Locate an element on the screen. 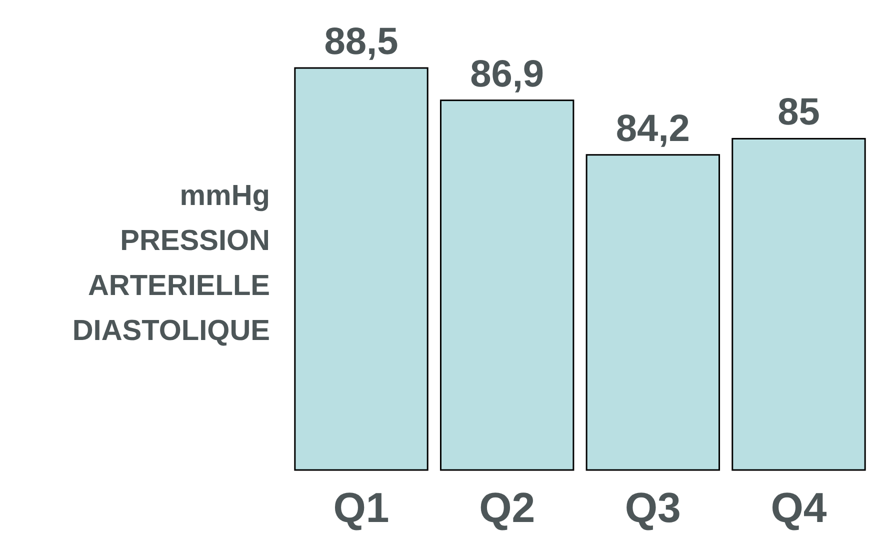 The width and height of the screenshot is (875, 541). data-label: 84,2 is located at coordinates (653, 129).